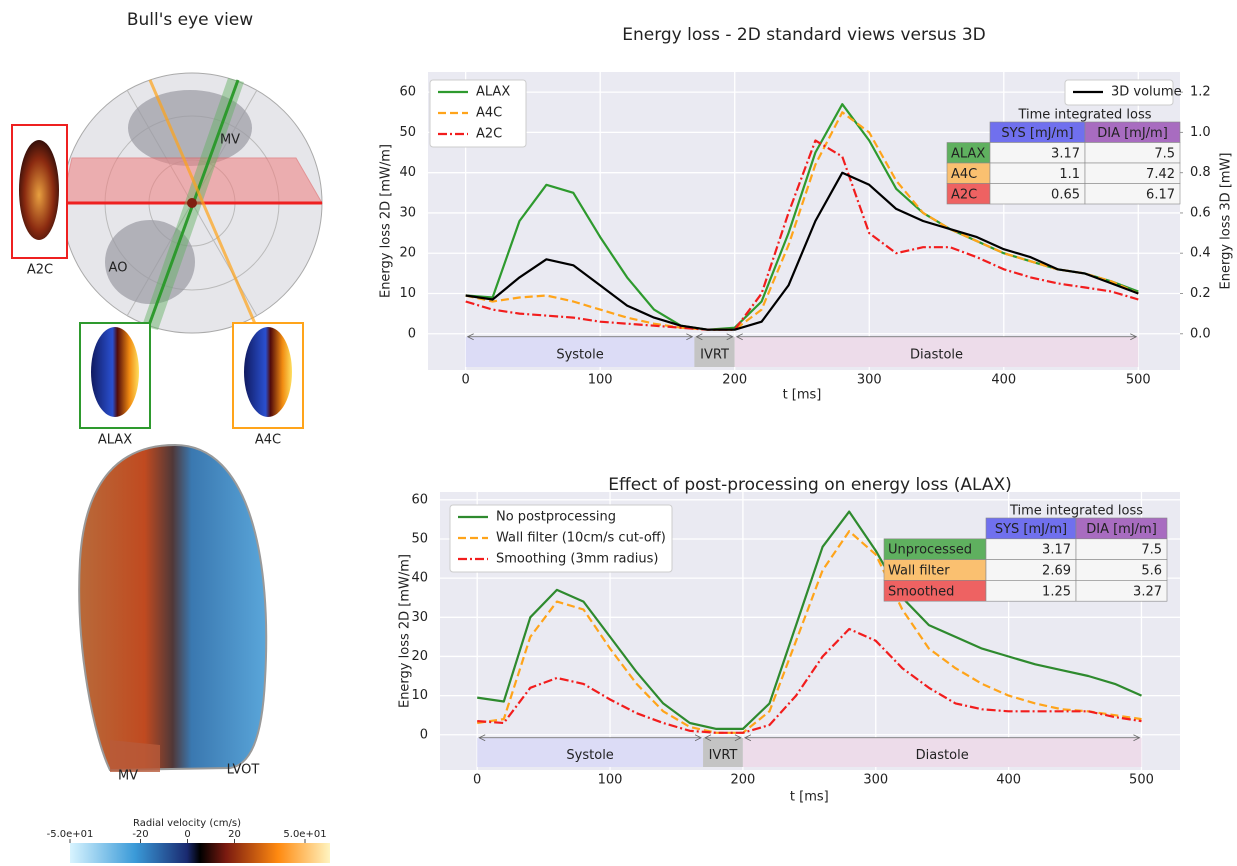  I want to click on y-tick-label: 60, so click(419, 499).